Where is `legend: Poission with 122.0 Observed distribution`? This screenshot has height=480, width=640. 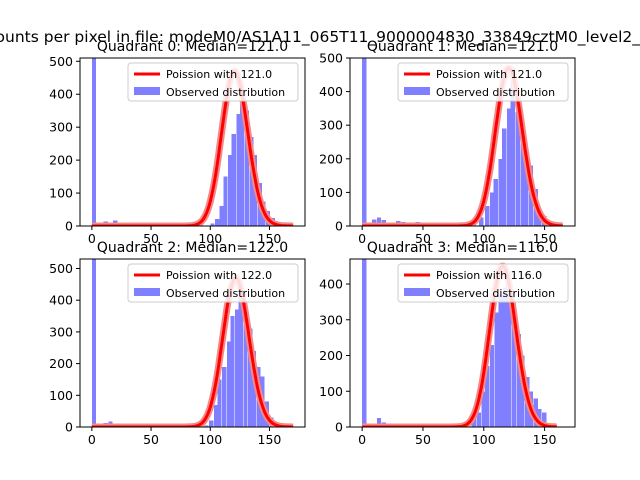 legend: Poission with 122.0 Observed distribution is located at coordinates (213, 283).